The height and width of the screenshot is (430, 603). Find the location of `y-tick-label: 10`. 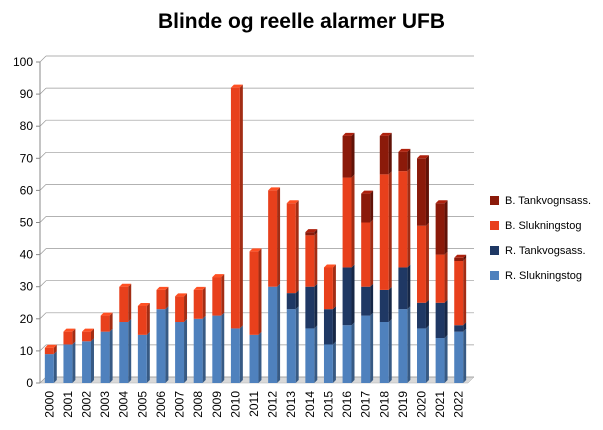

y-tick-label: 10 is located at coordinates (27, 351).